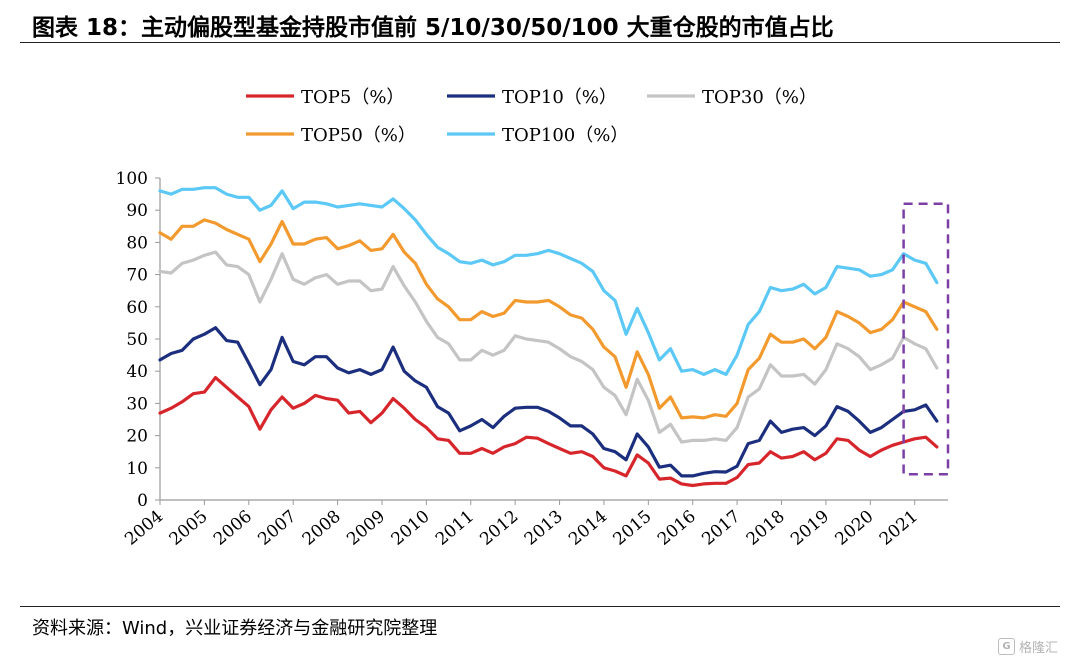 The height and width of the screenshot is (666, 1080). What do you see at coordinates (366, 528) in the screenshot?
I see `x-tick-label: 2009` at bounding box center [366, 528].